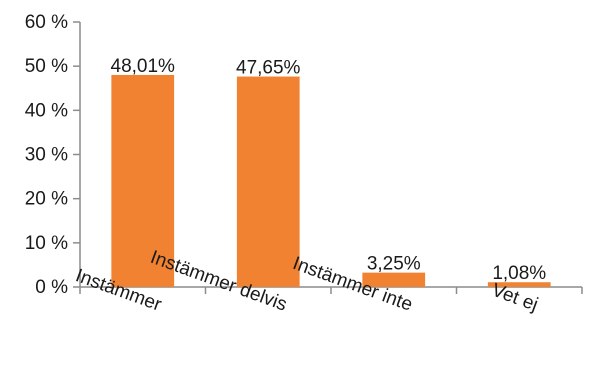 The image size is (602, 387). Describe the element at coordinates (143, 66) in the screenshot. I see `data-label: 48,01%` at that location.